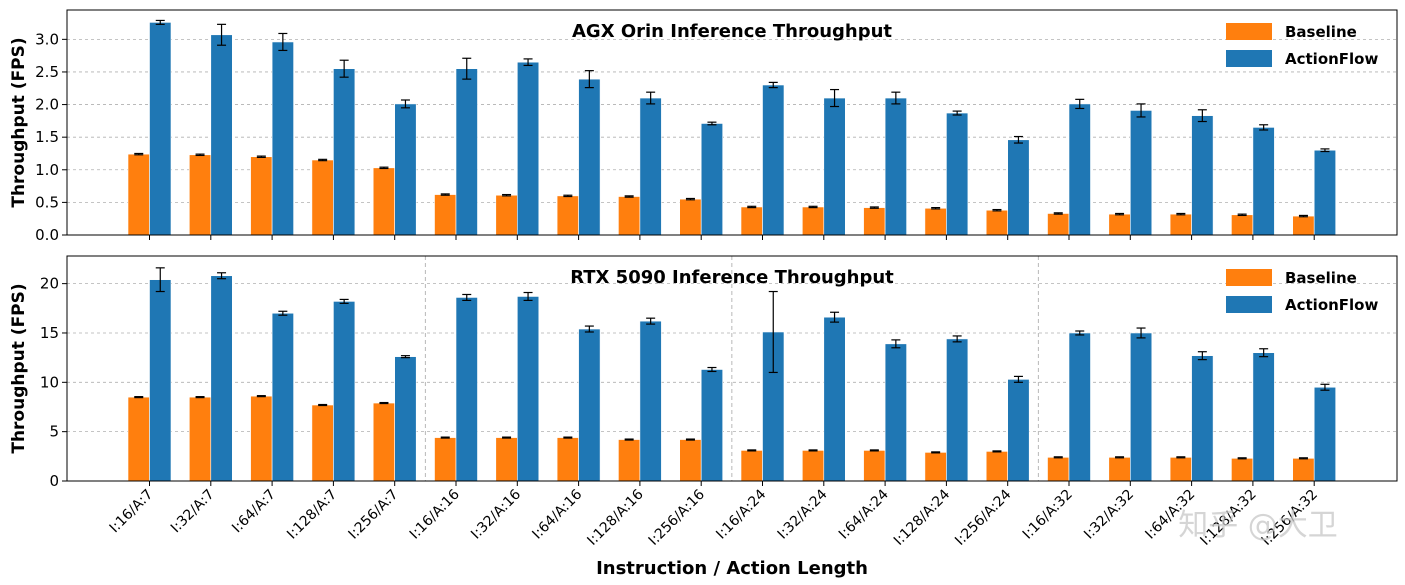 This screenshot has width=1405, height=585. I want to click on x-tick-label: I:256/A:7, so click(373, 515).